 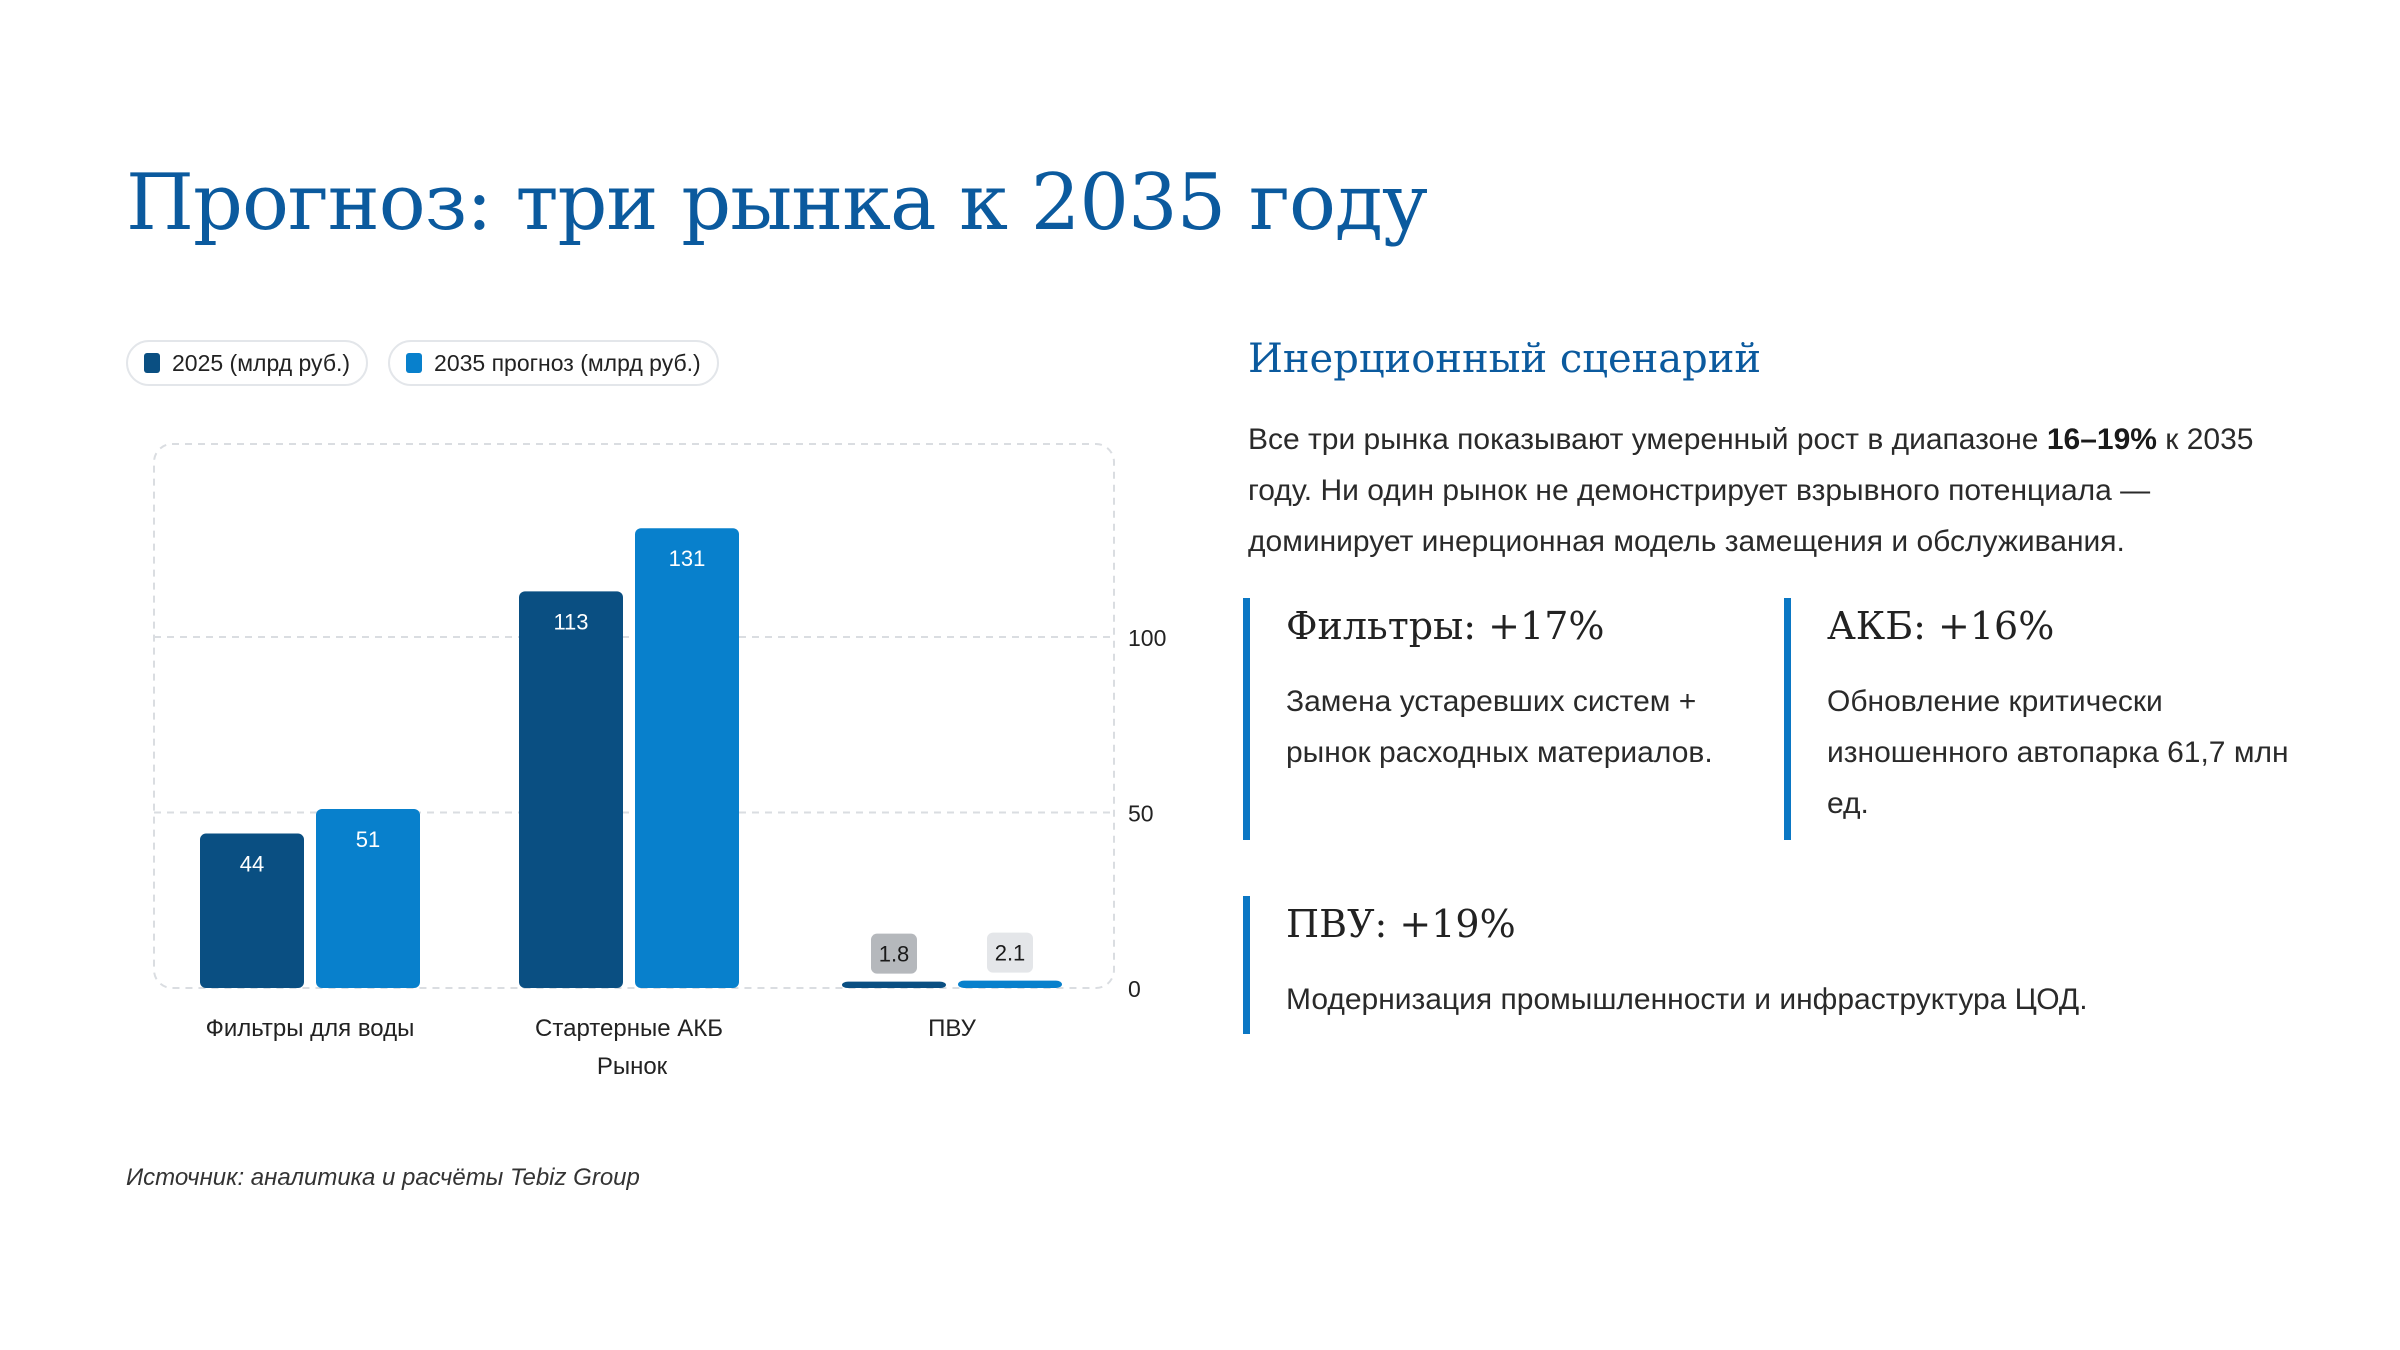 What do you see at coordinates (1505, 359) in the screenshot?
I see `scenario-title: Инерционный сценарий` at bounding box center [1505, 359].